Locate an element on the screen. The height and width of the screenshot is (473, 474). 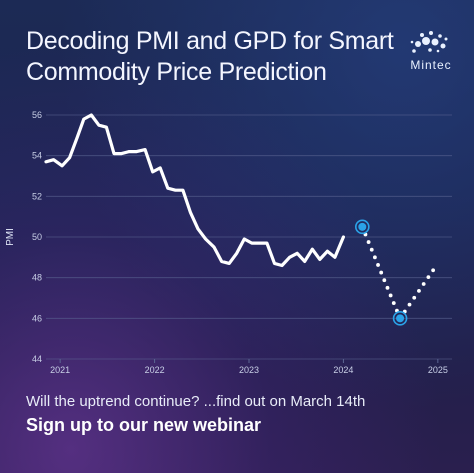
webinar-signup-link: Sign up to our new webinar is located at coordinates (144, 425).